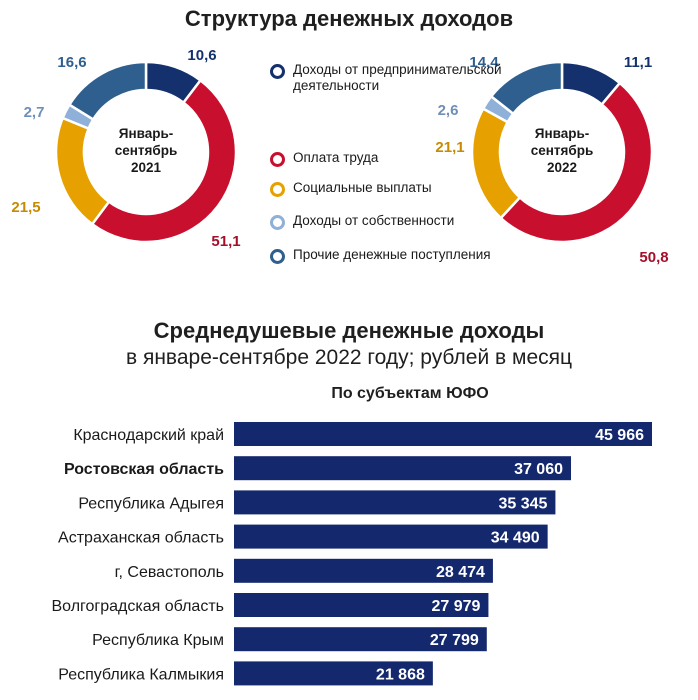  I want to click on bar-value-label: 37 060, so click(538, 469).